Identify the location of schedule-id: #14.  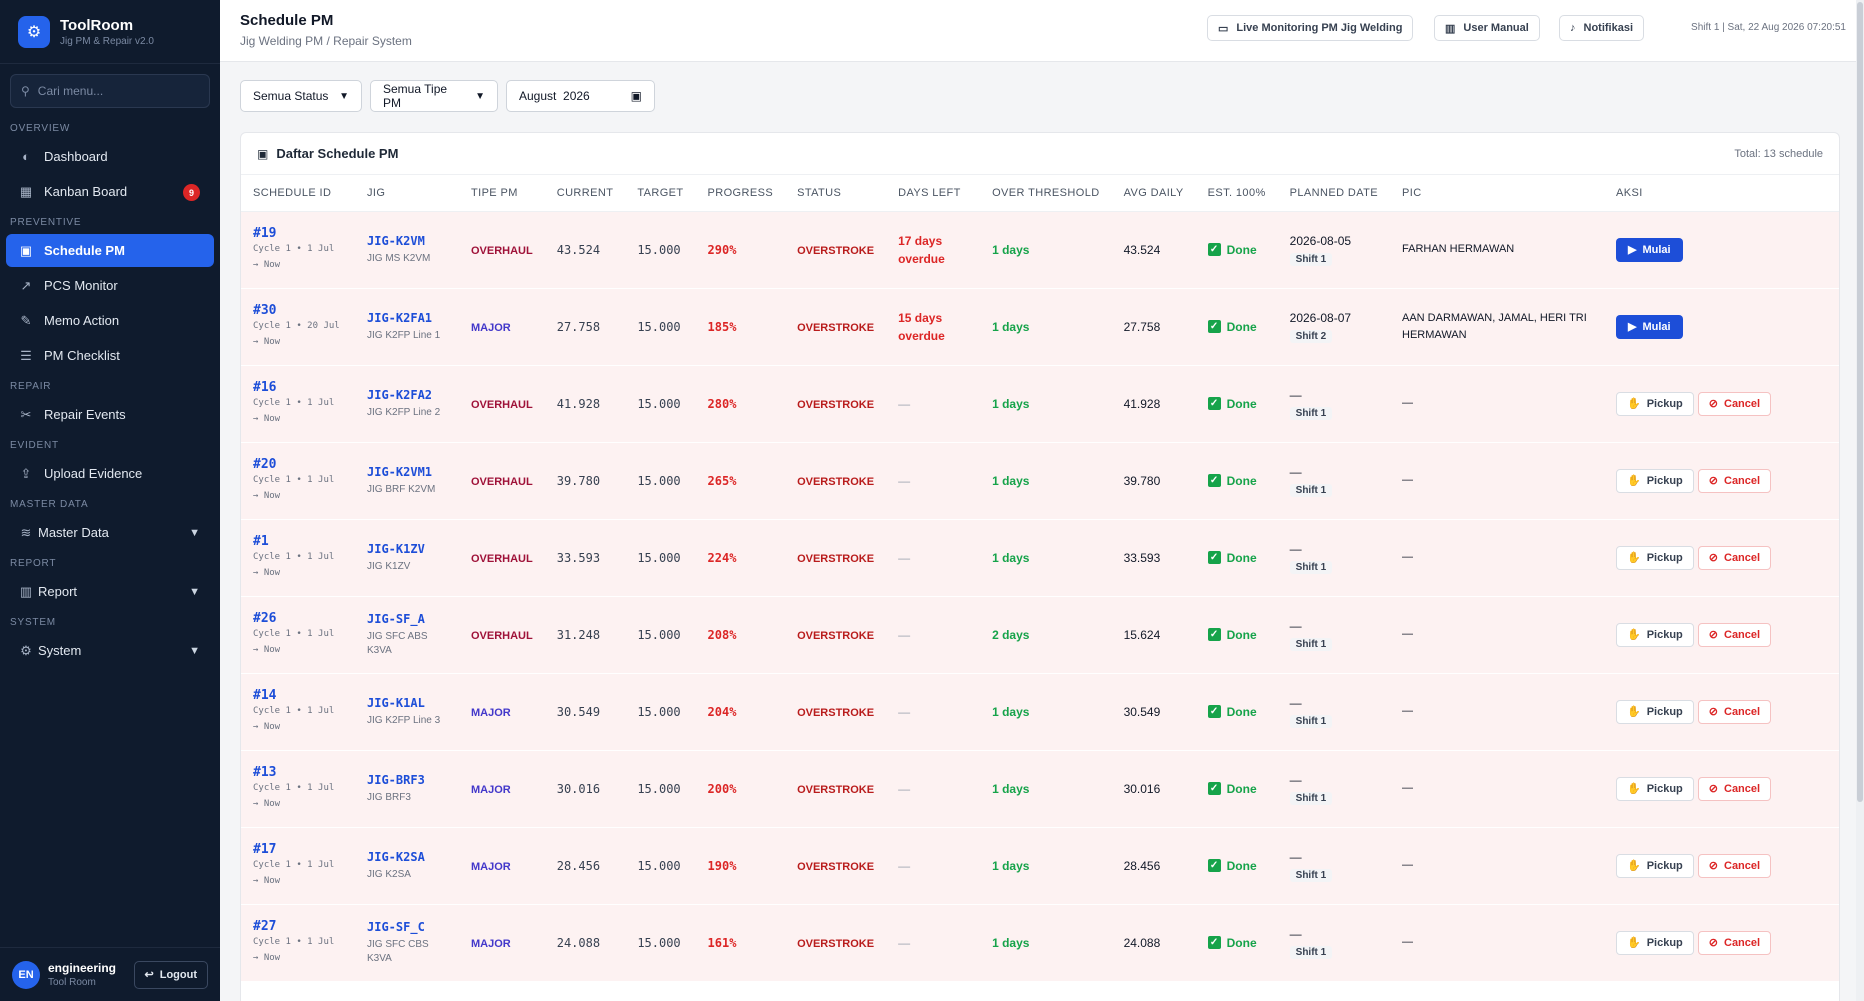
(265, 695).